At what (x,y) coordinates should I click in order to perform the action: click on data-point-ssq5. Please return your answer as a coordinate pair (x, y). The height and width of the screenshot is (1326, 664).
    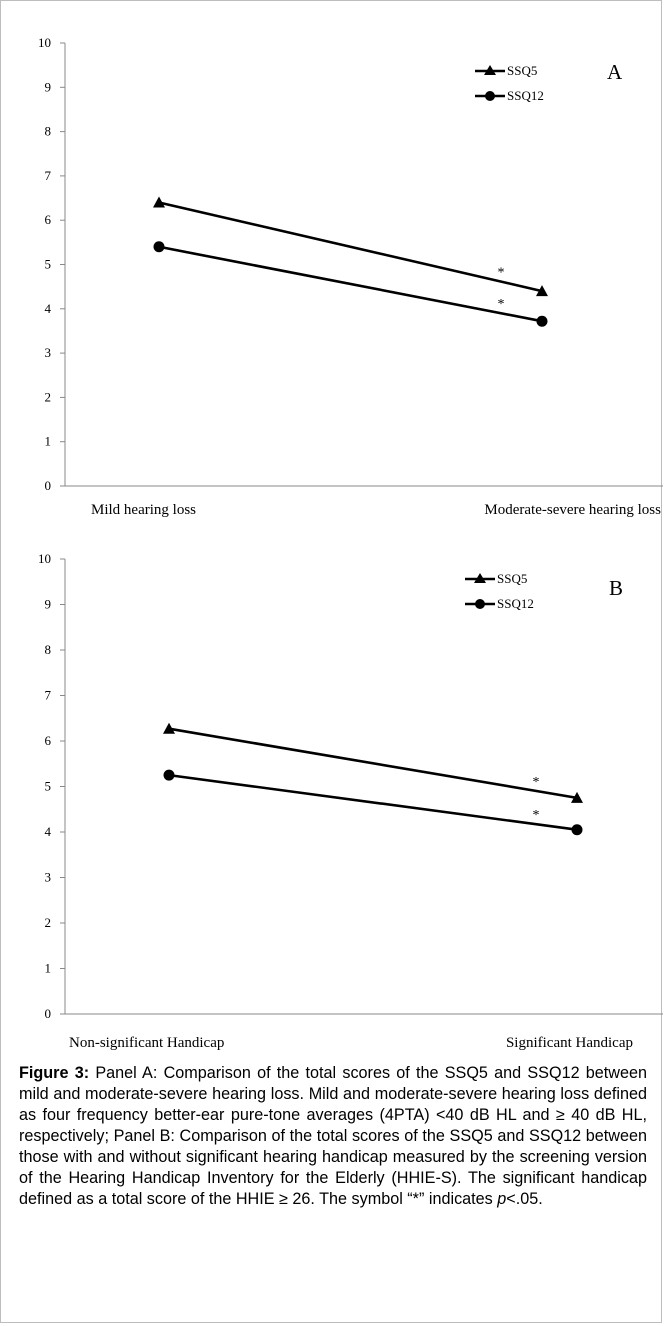
    Looking at the image, I should click on (159, 201).